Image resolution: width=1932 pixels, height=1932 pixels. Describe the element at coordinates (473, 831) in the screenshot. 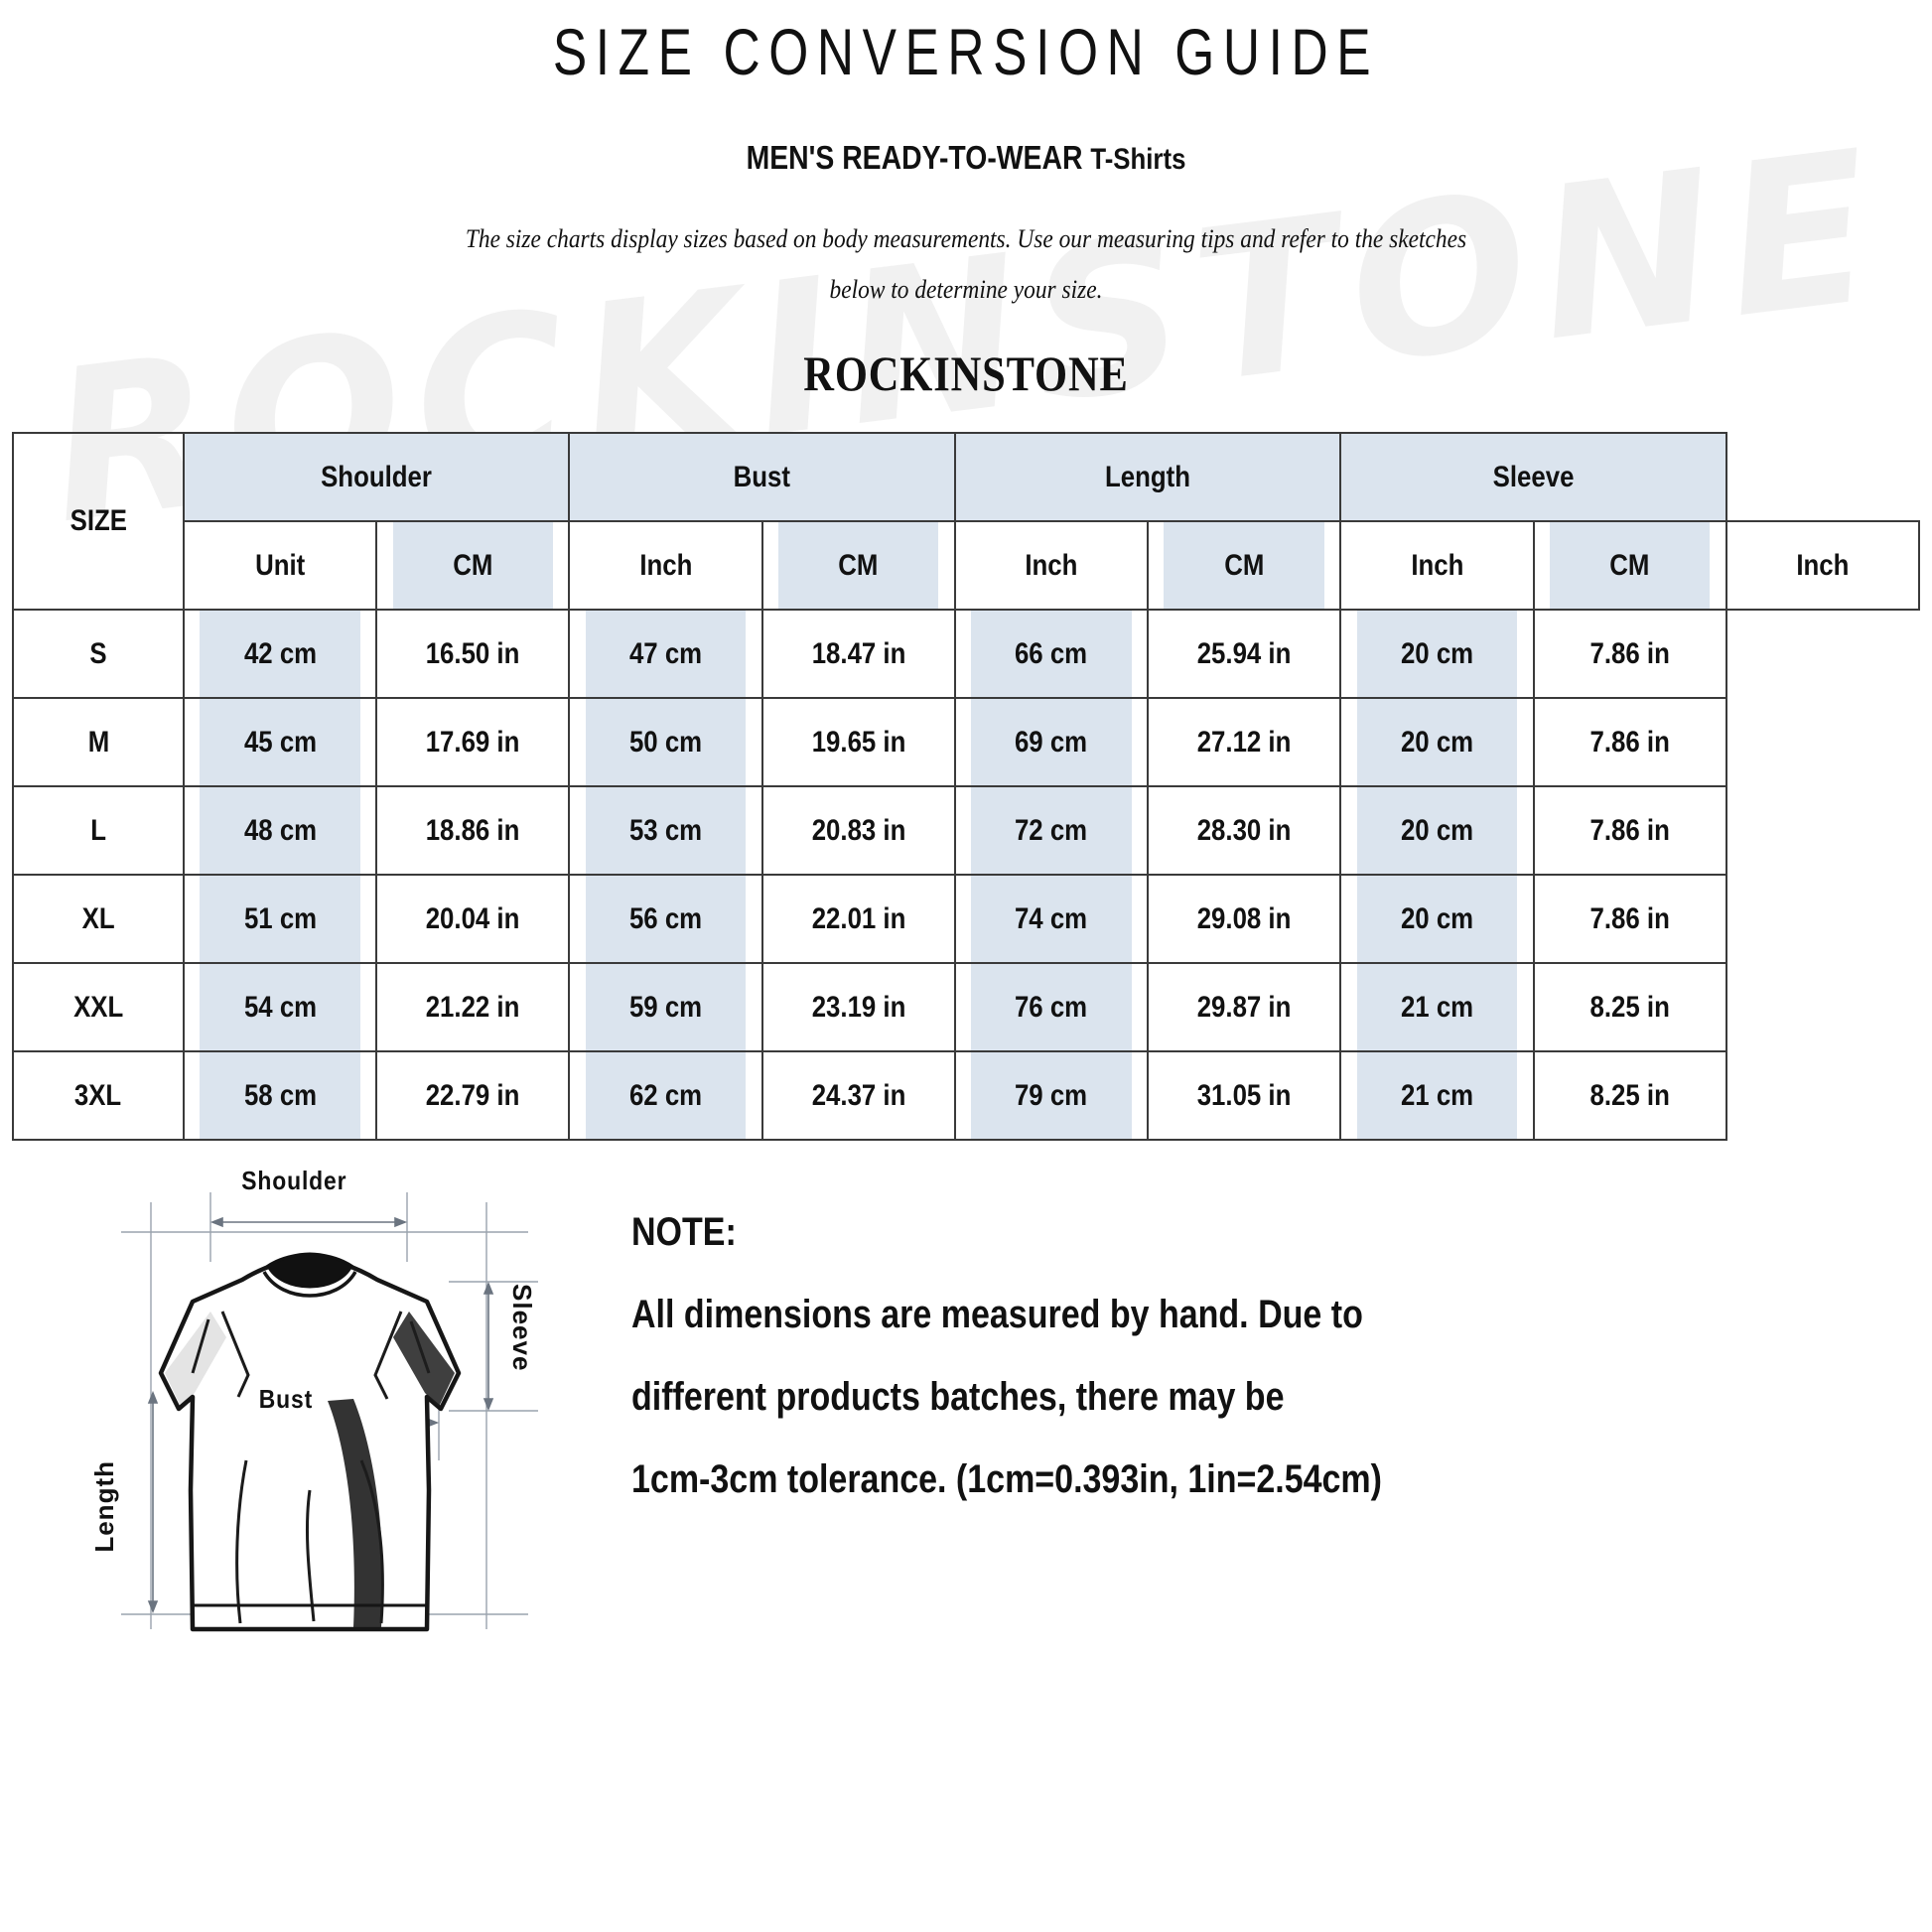

I see `cell-inch: 18.86 in` at that location.